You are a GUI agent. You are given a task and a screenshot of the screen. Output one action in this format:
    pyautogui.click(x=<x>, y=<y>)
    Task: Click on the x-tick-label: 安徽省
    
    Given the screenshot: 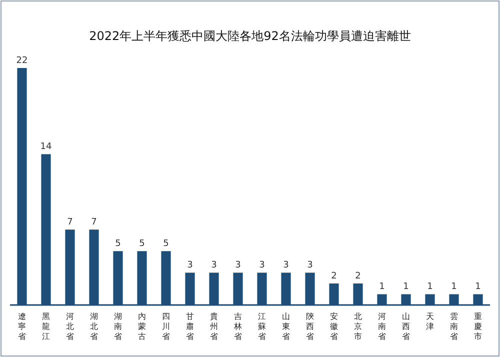 What is the action you would take?
    pyautogui.click(x=334, y=326)
    